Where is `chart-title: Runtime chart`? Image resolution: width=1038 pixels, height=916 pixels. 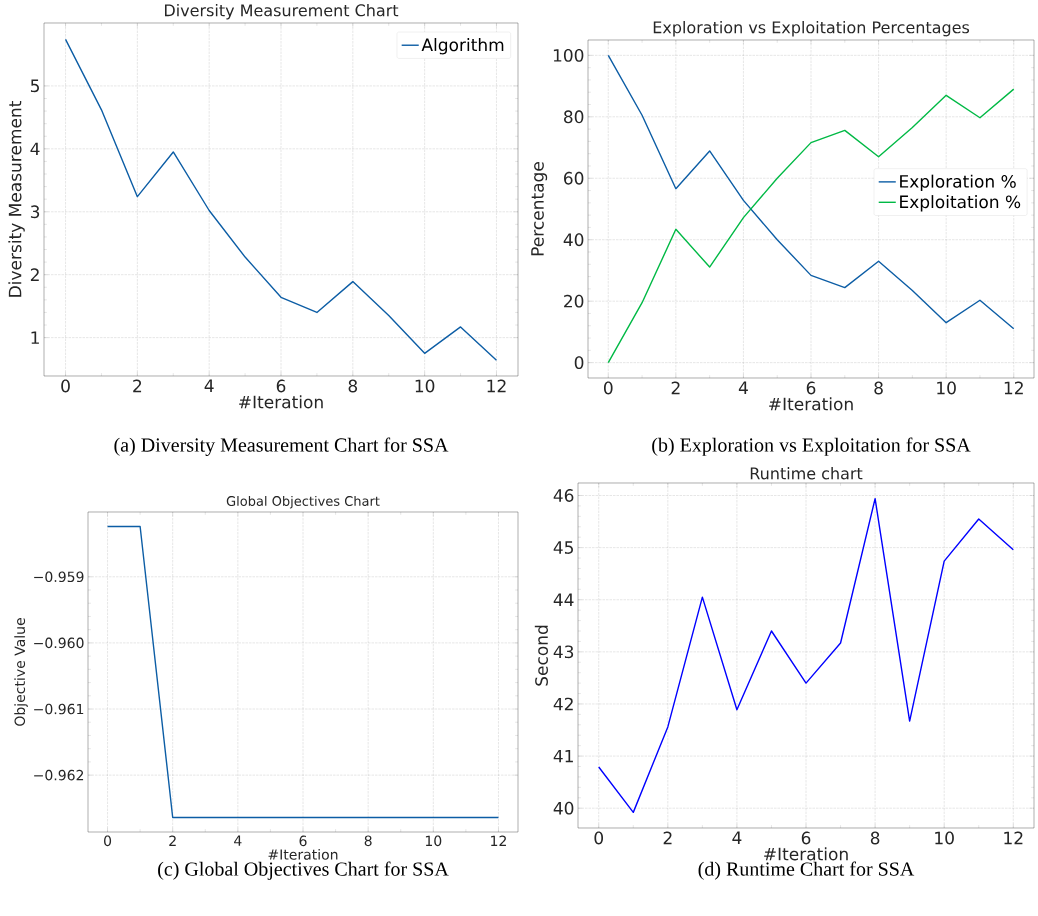 chart-title: Runtime chart is located at coordinates (806, 473).